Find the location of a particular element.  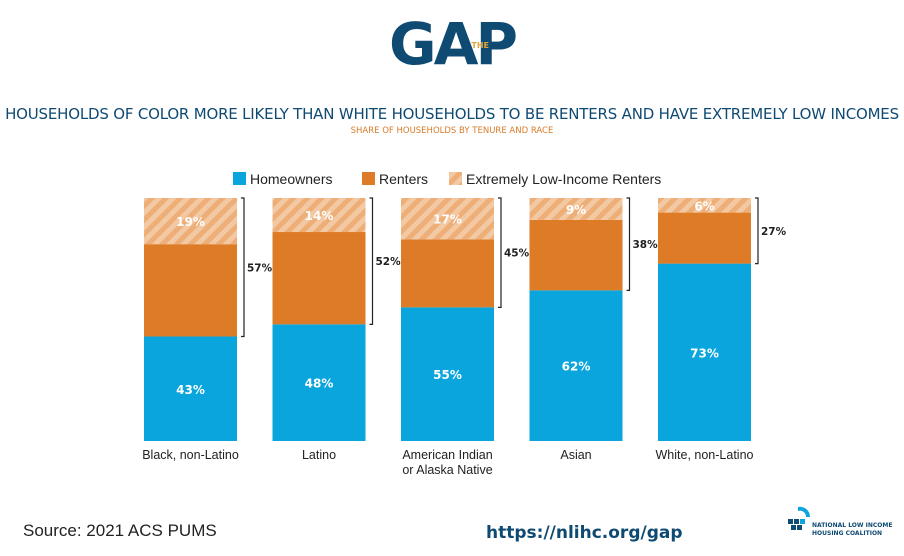

logo-wordmark: GAP THE is located at coordinates (453, 44).